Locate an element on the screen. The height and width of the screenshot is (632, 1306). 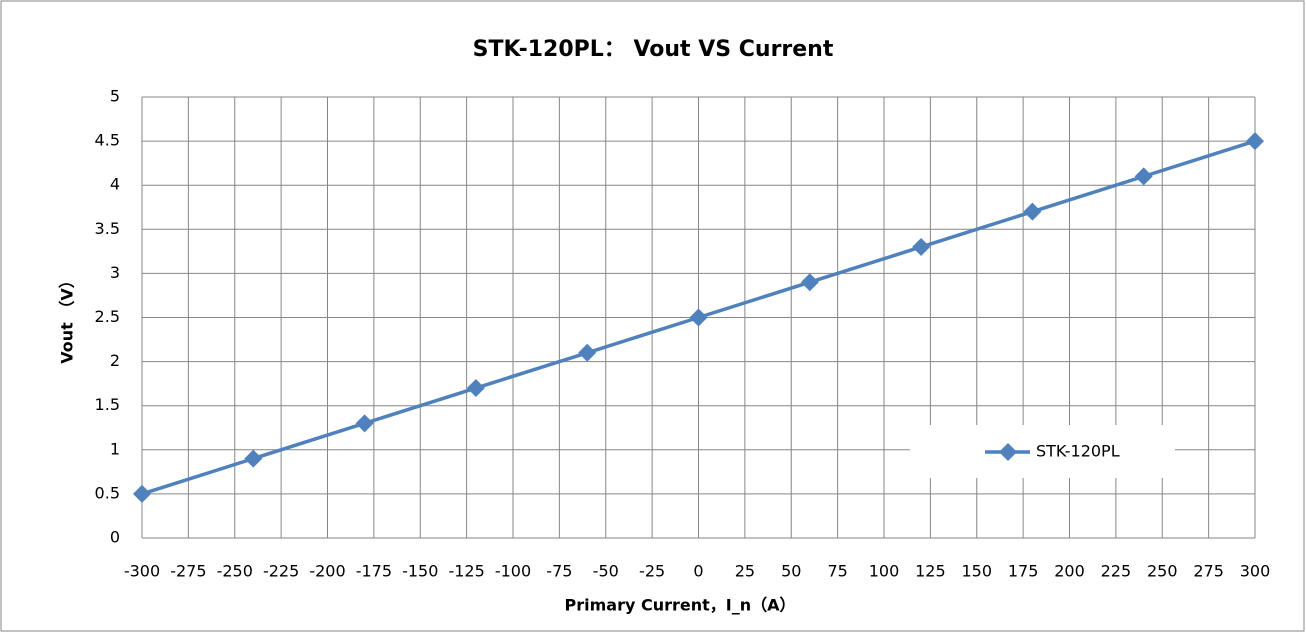
x-tick-label: -125 is located at coordinates (466, 571).